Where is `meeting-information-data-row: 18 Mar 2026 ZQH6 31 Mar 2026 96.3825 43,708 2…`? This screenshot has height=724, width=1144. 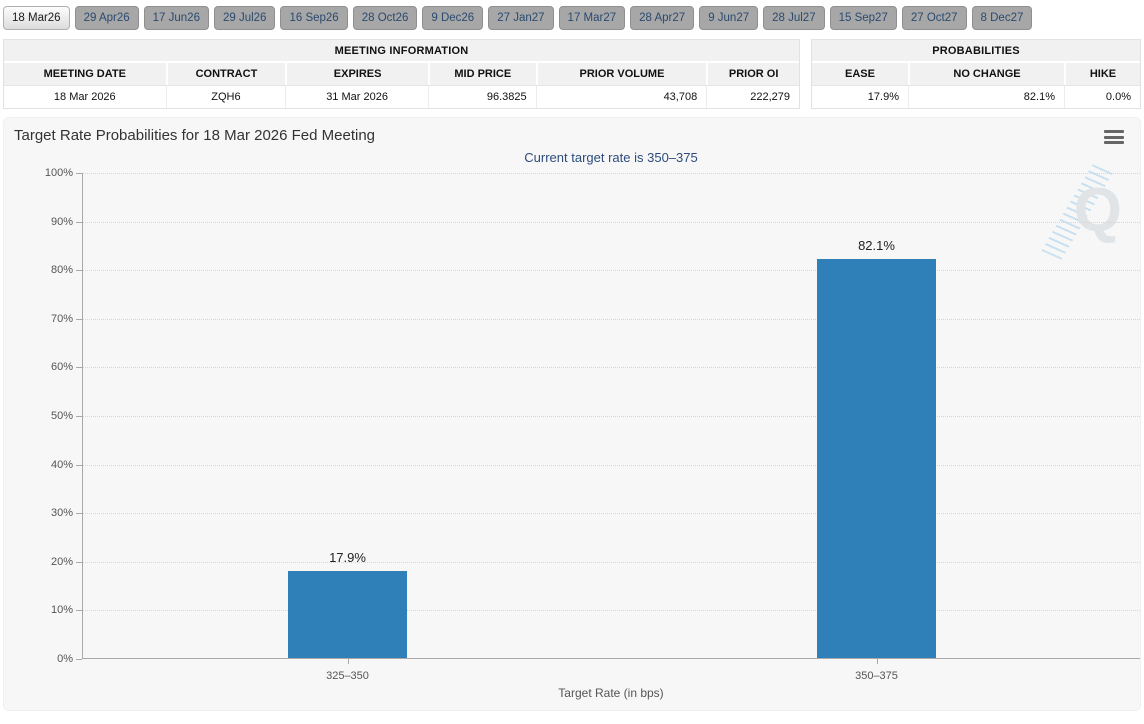
meeting-information-data-row: 18 Mar 2026 ZQH6 31 Mar 2026 96.3825 43,708 2… is located at coordinates (401, 97).